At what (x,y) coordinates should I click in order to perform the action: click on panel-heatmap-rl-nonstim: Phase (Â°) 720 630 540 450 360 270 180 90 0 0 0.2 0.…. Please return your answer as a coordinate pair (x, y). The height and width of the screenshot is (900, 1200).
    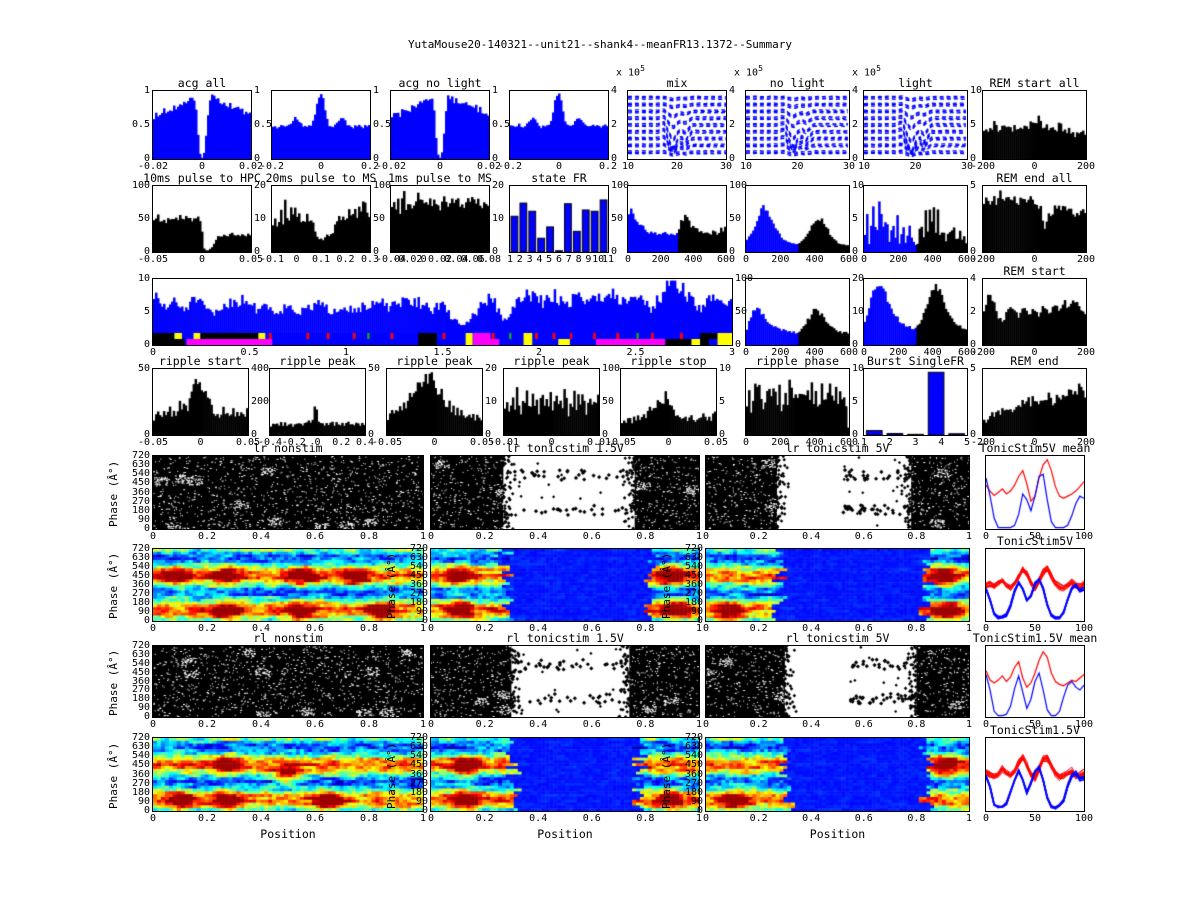
    Looking at the image, I should click on (266, 786).